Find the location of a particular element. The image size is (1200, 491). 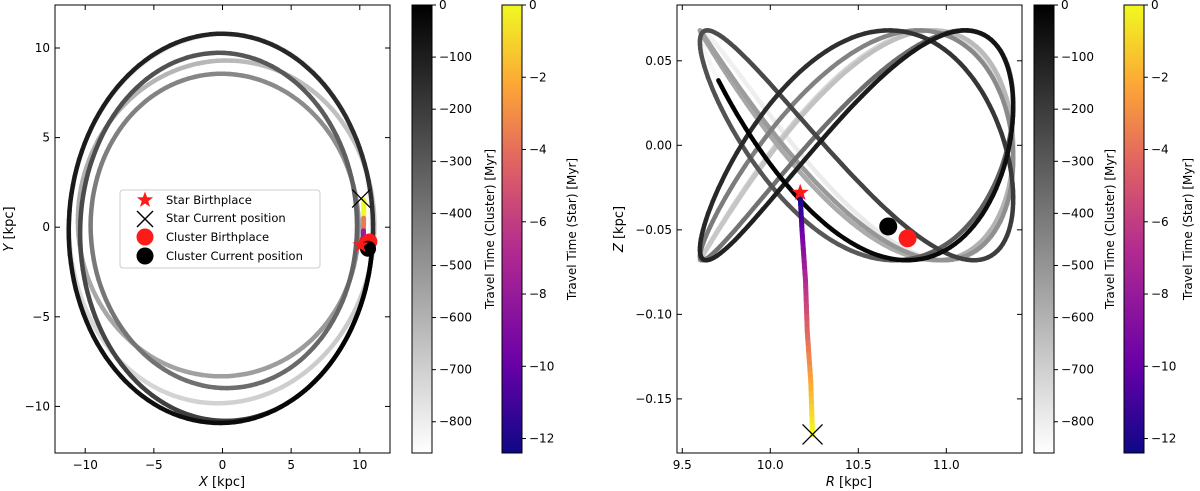

left-markers is located at coordinates (364, 223).